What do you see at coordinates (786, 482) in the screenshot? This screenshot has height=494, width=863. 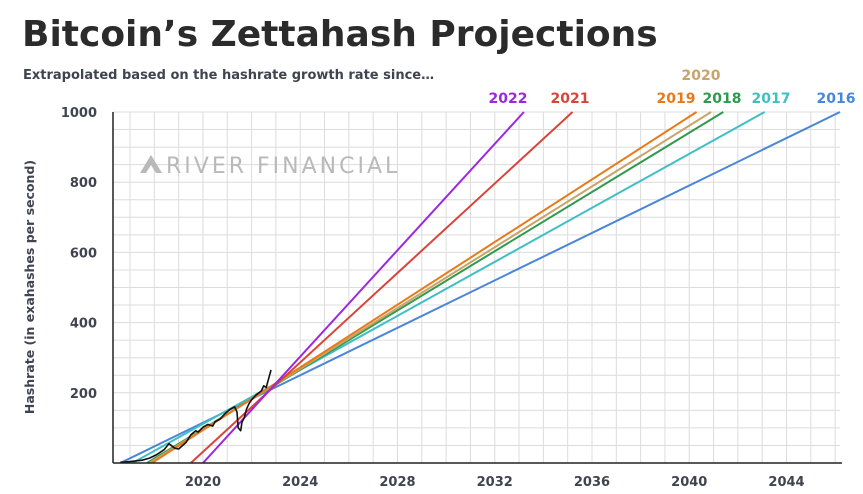 I see `x-tick-label: 2044` at bounding box center [786, 482].